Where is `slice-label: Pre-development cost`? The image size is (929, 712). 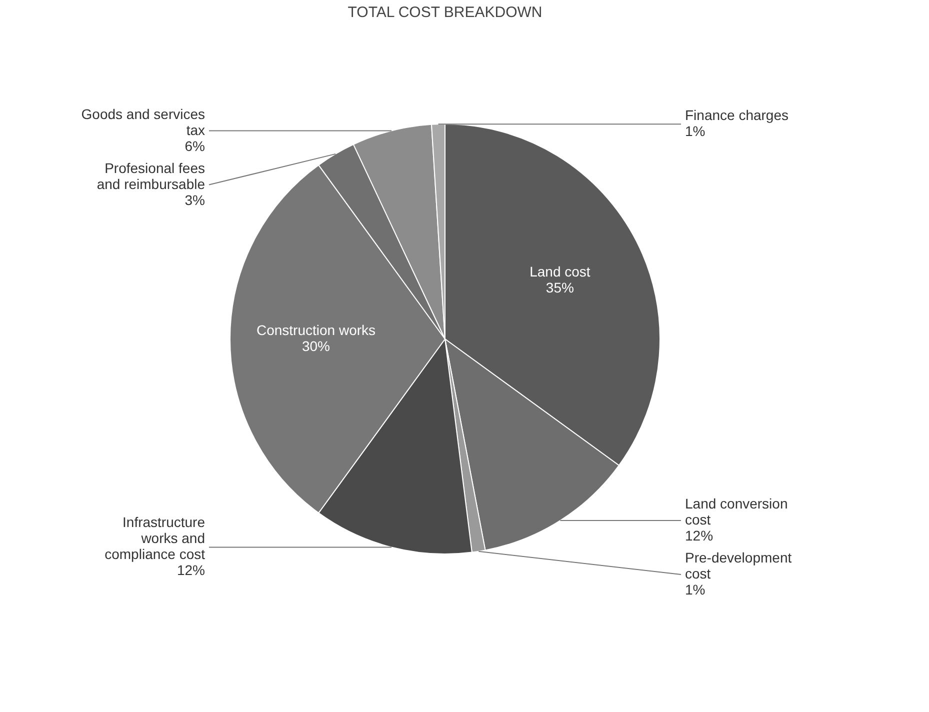 slice-label: Pre-development cost is located at coordinates (738, 566).